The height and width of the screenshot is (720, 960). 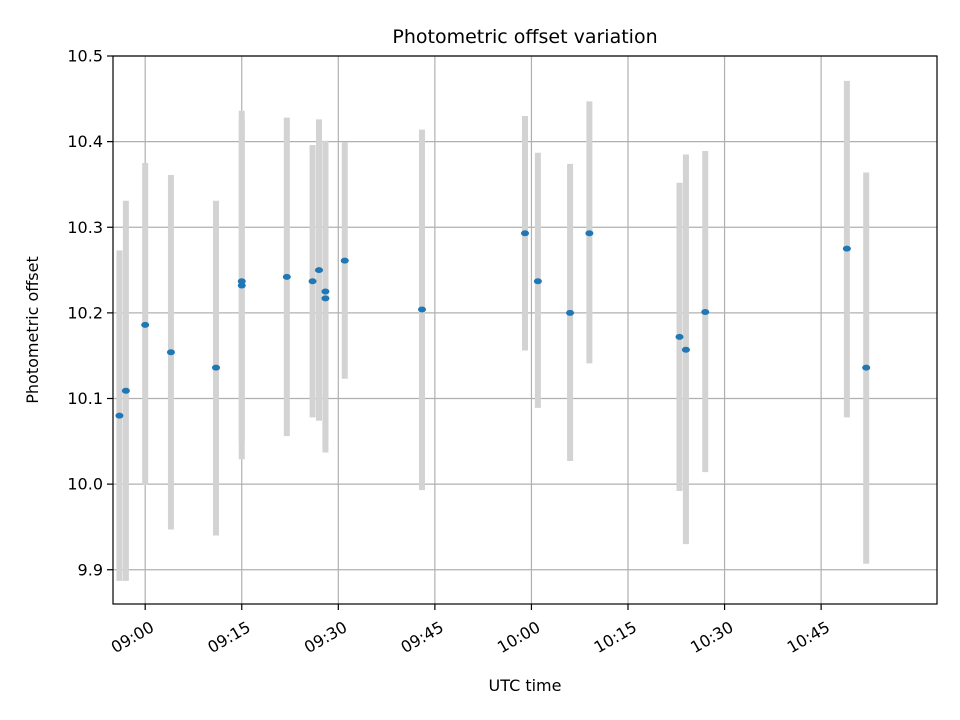 What do you see at coordinates (132, 637) in the screenshot?
I see `x-tick-label: 09:00` at bounding box center [132, 637].